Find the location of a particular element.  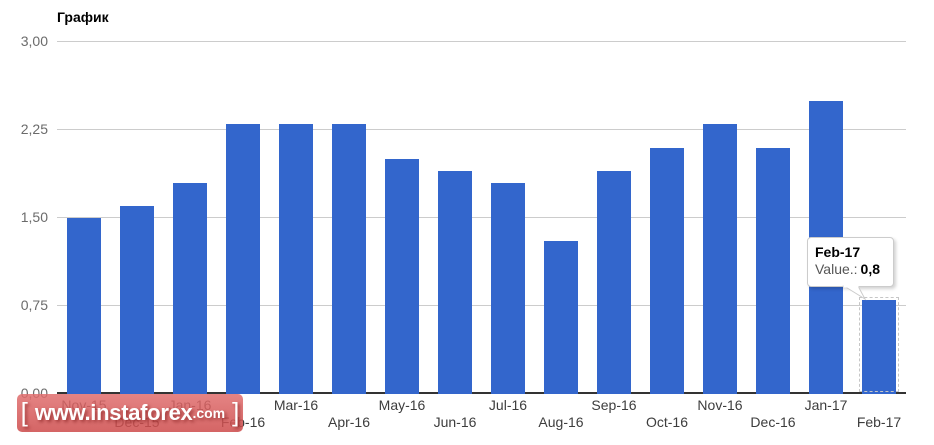

watermark-domain-text: www.instaforex is located at coordinates (113, 412).